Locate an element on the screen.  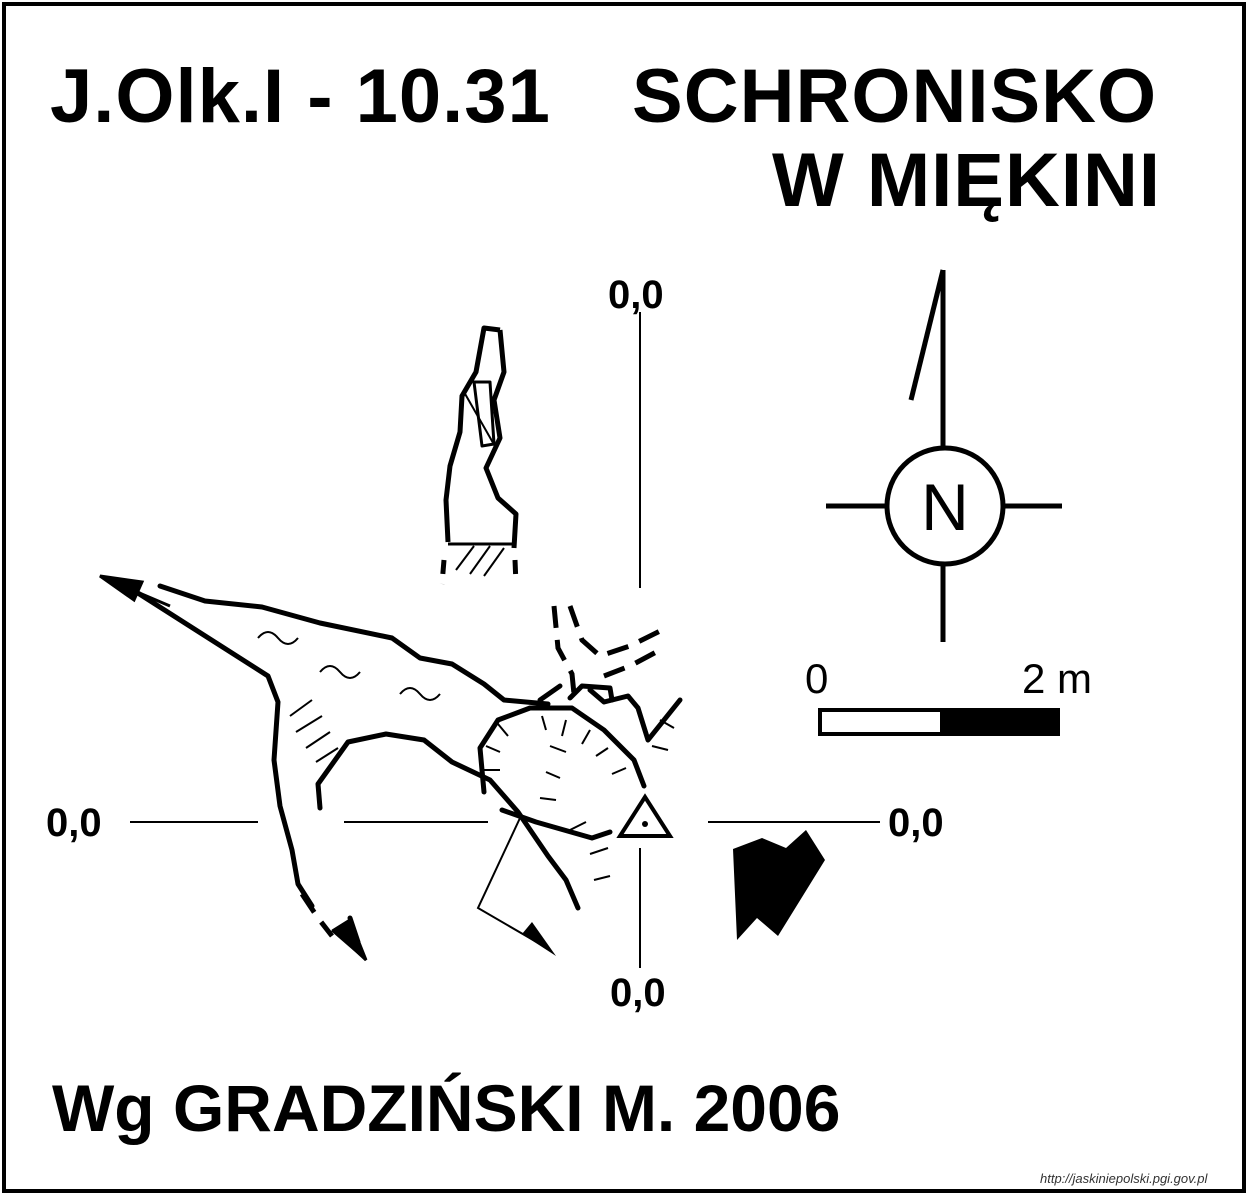
upper-chamber is located at coordinates (479, 455).